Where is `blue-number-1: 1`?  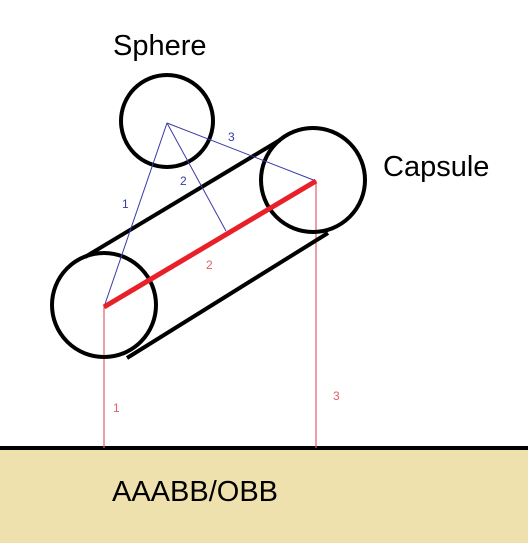 blue-number-1: 1 is located at coordinates (125, 204).